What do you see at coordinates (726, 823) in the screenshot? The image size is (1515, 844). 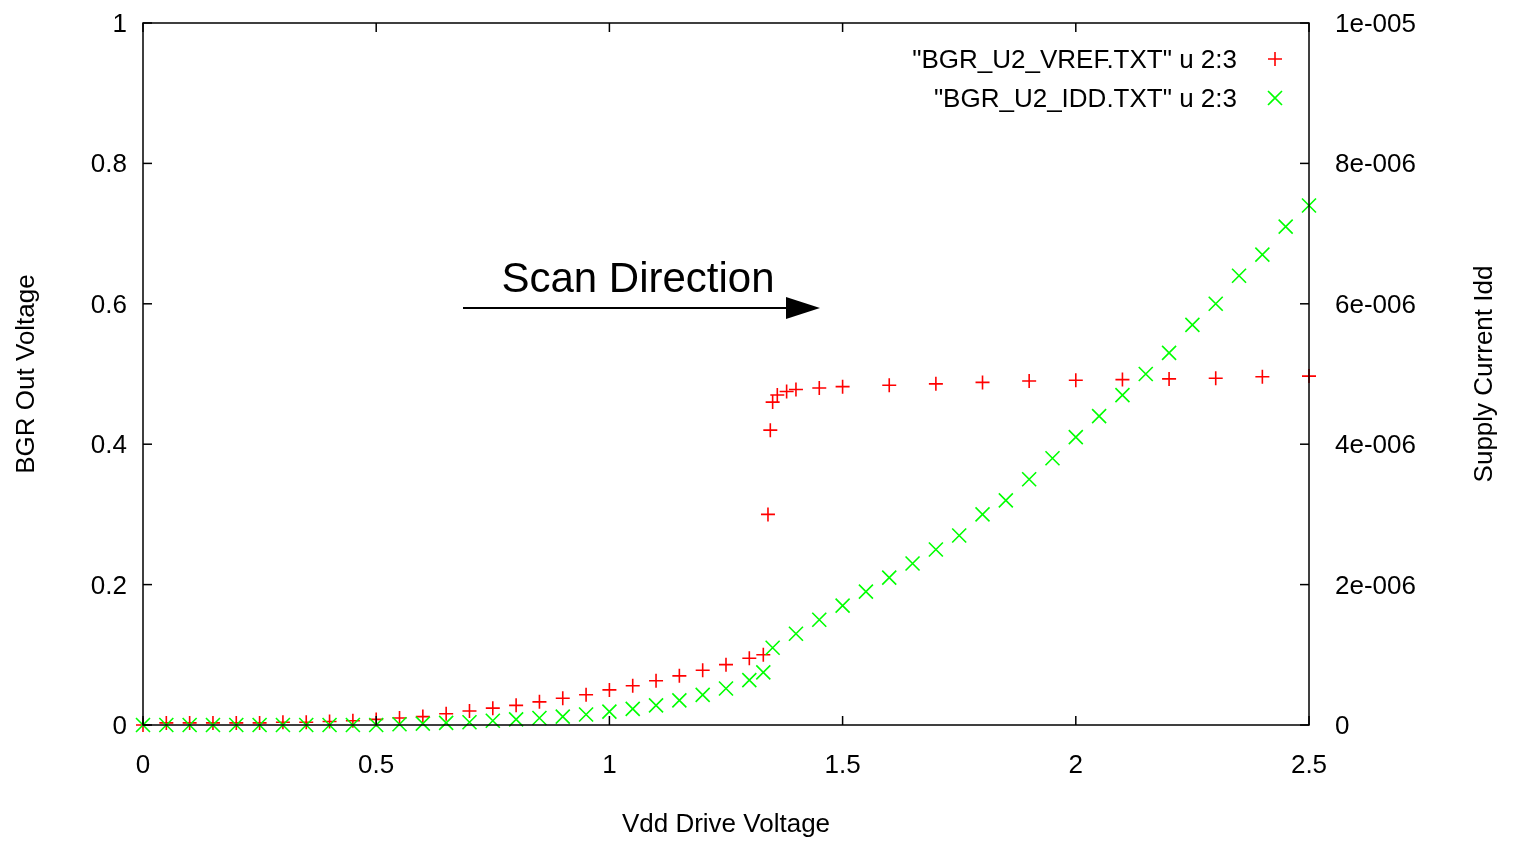 I see `x-axis-title: Vdd Drive Voltage` at bounding box center [726, 823].